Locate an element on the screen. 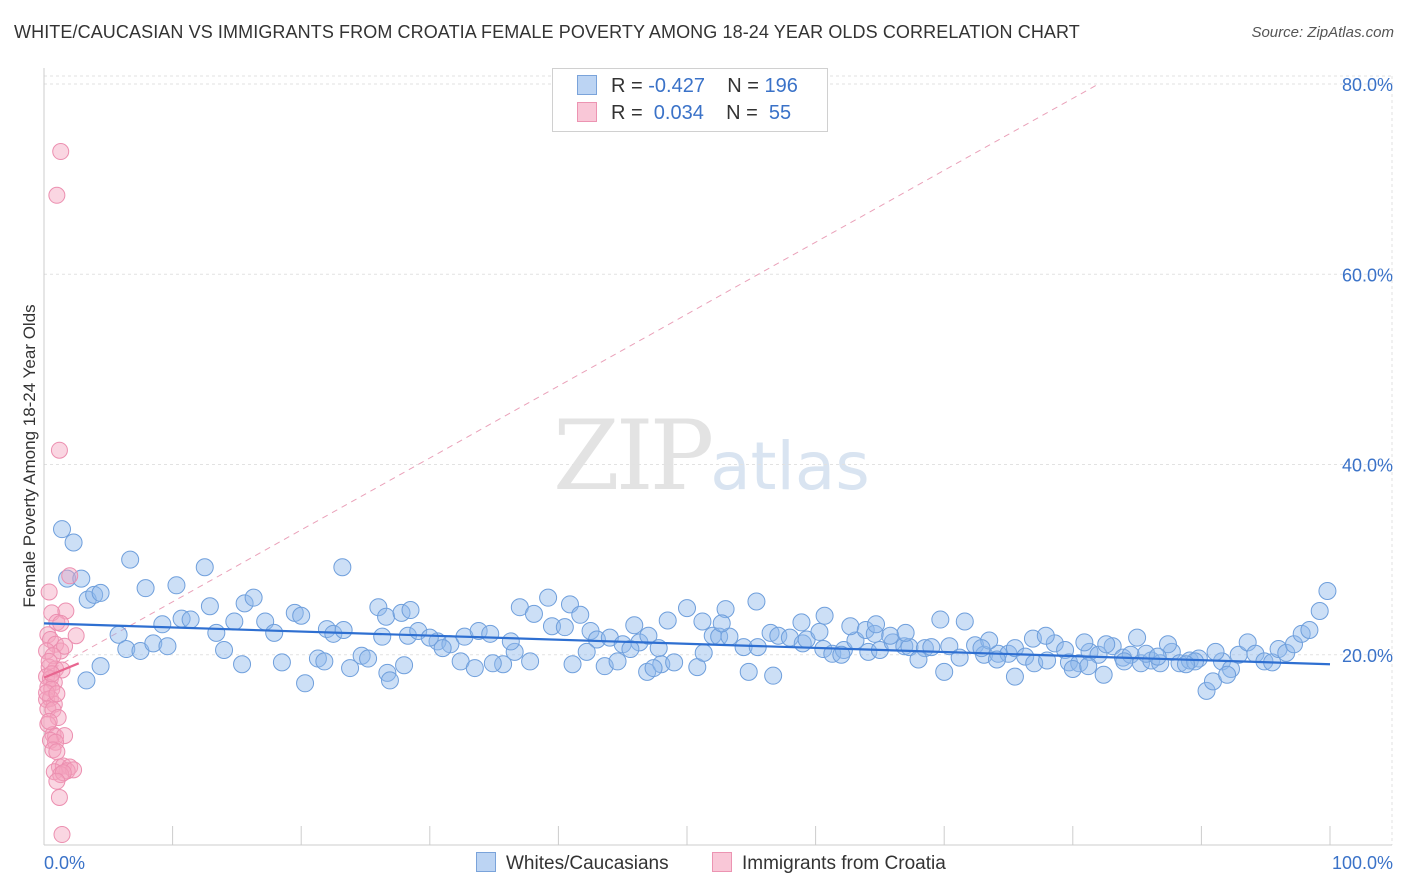 Image resolution: width=1406 pixels, height=892 pixels. legend-n-value: 196 is located at coordinates (781, 86).